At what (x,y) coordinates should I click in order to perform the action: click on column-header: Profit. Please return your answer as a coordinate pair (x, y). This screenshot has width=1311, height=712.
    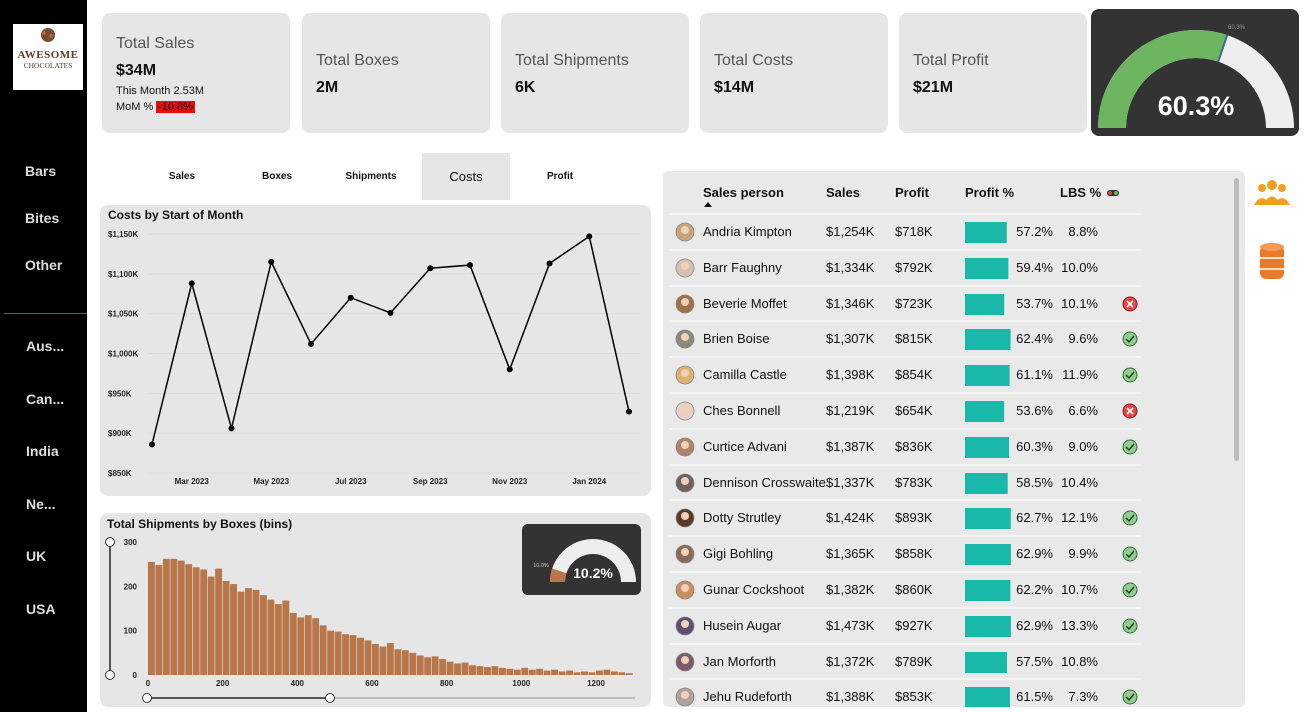
    Looking at the image, I should click on (912, 192).